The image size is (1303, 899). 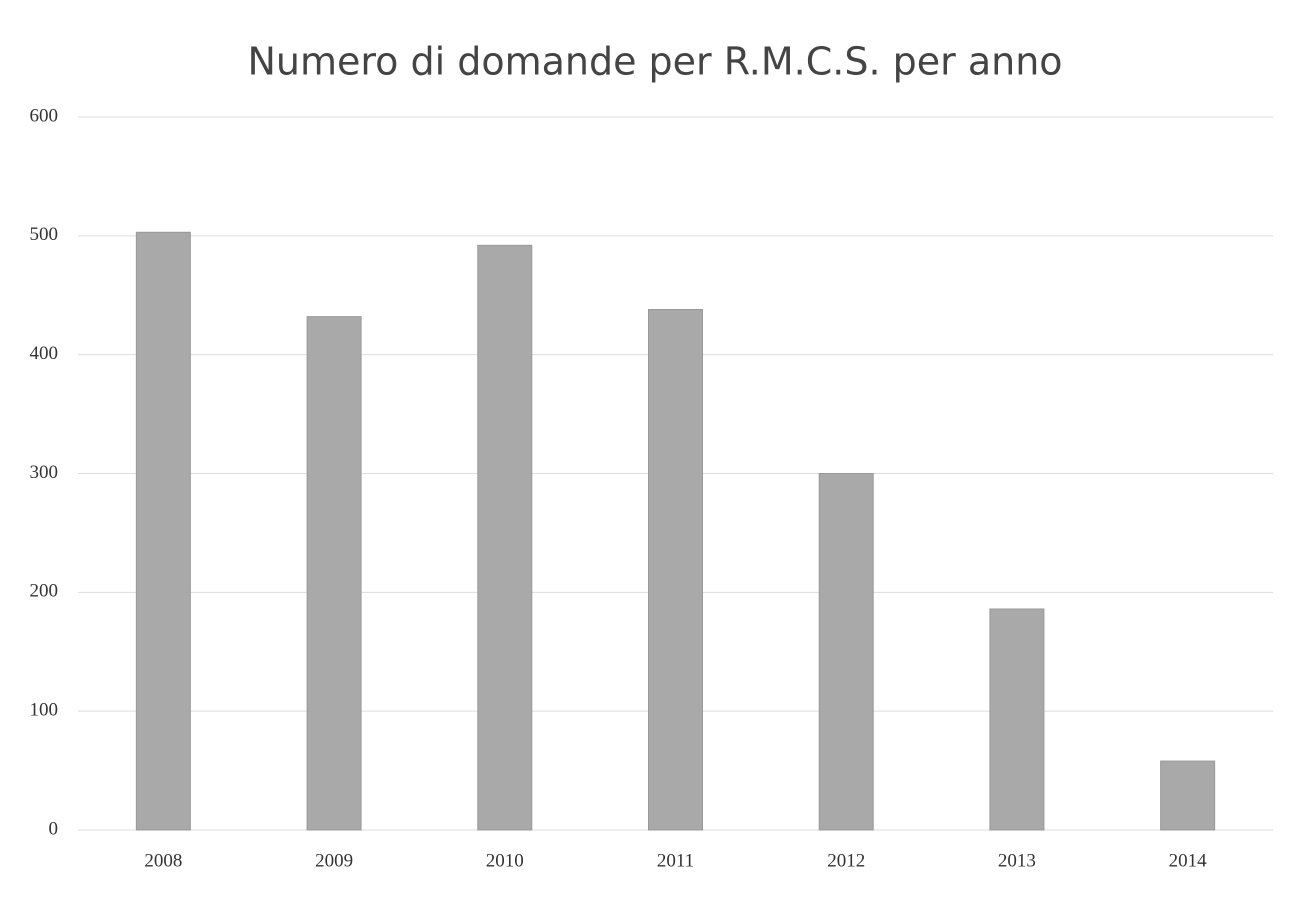 I want to click on x-tick-label: 2011, so click(x=675, y=860).